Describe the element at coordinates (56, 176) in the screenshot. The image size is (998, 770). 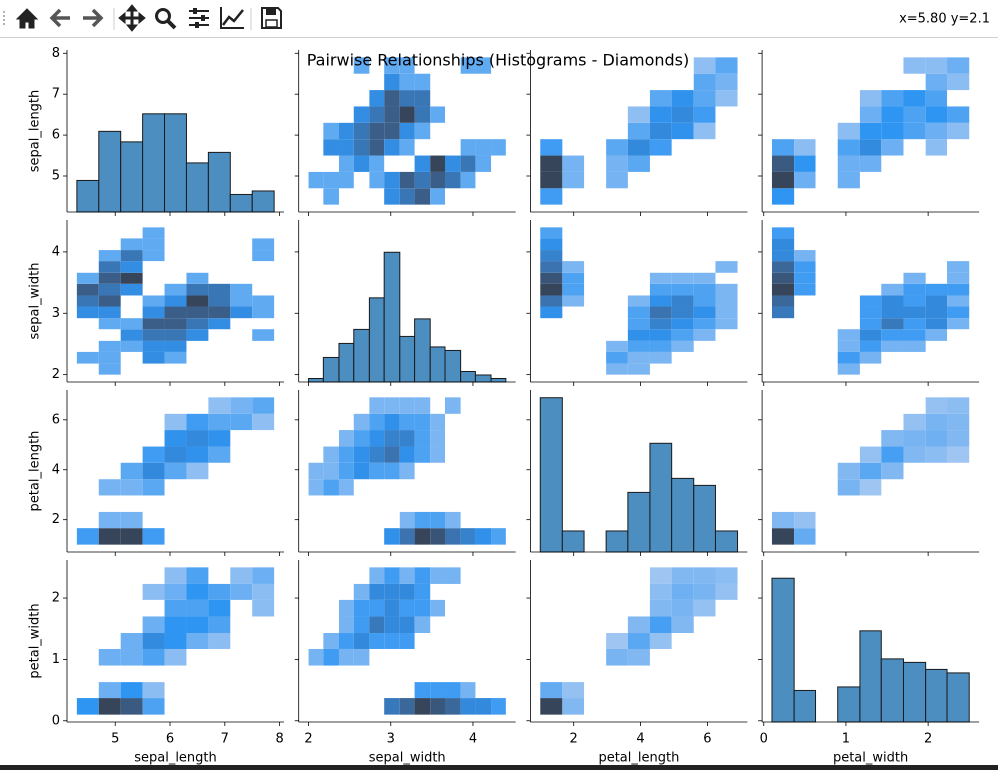
I see `y-tick-label: 5` at that location.